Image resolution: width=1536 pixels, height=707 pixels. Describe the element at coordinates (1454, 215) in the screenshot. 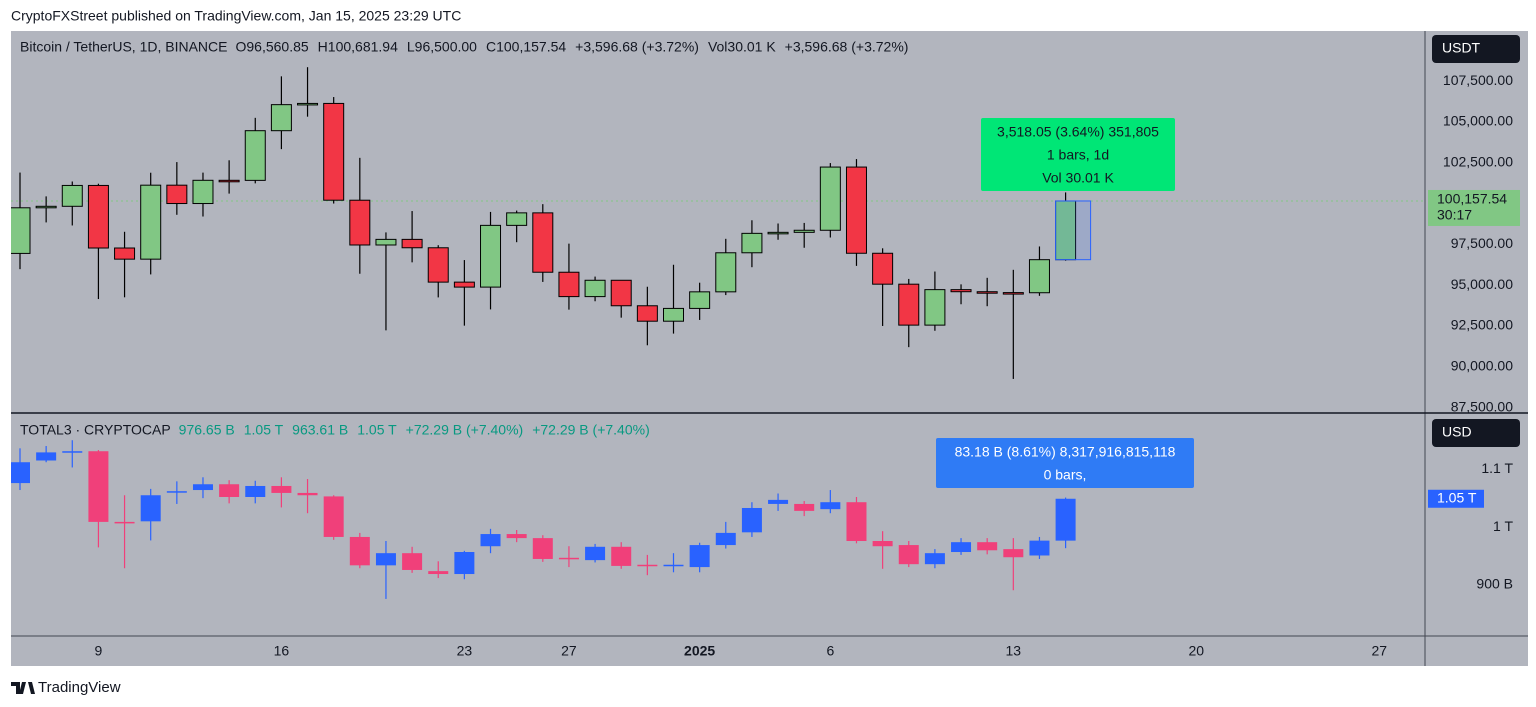

I see `countdown: 30:17` at that location.